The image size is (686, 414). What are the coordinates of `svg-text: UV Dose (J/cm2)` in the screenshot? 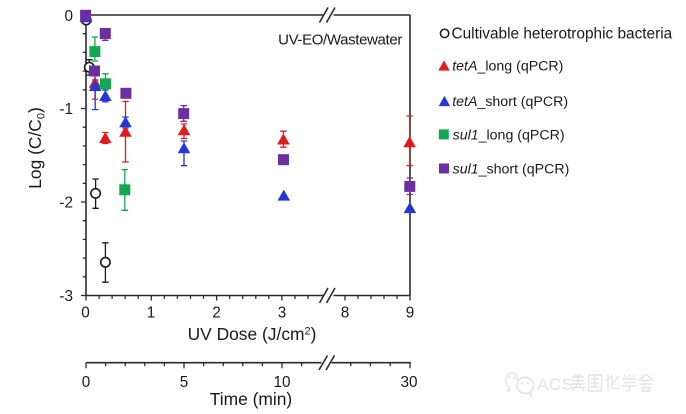 It's located at (252, 334).